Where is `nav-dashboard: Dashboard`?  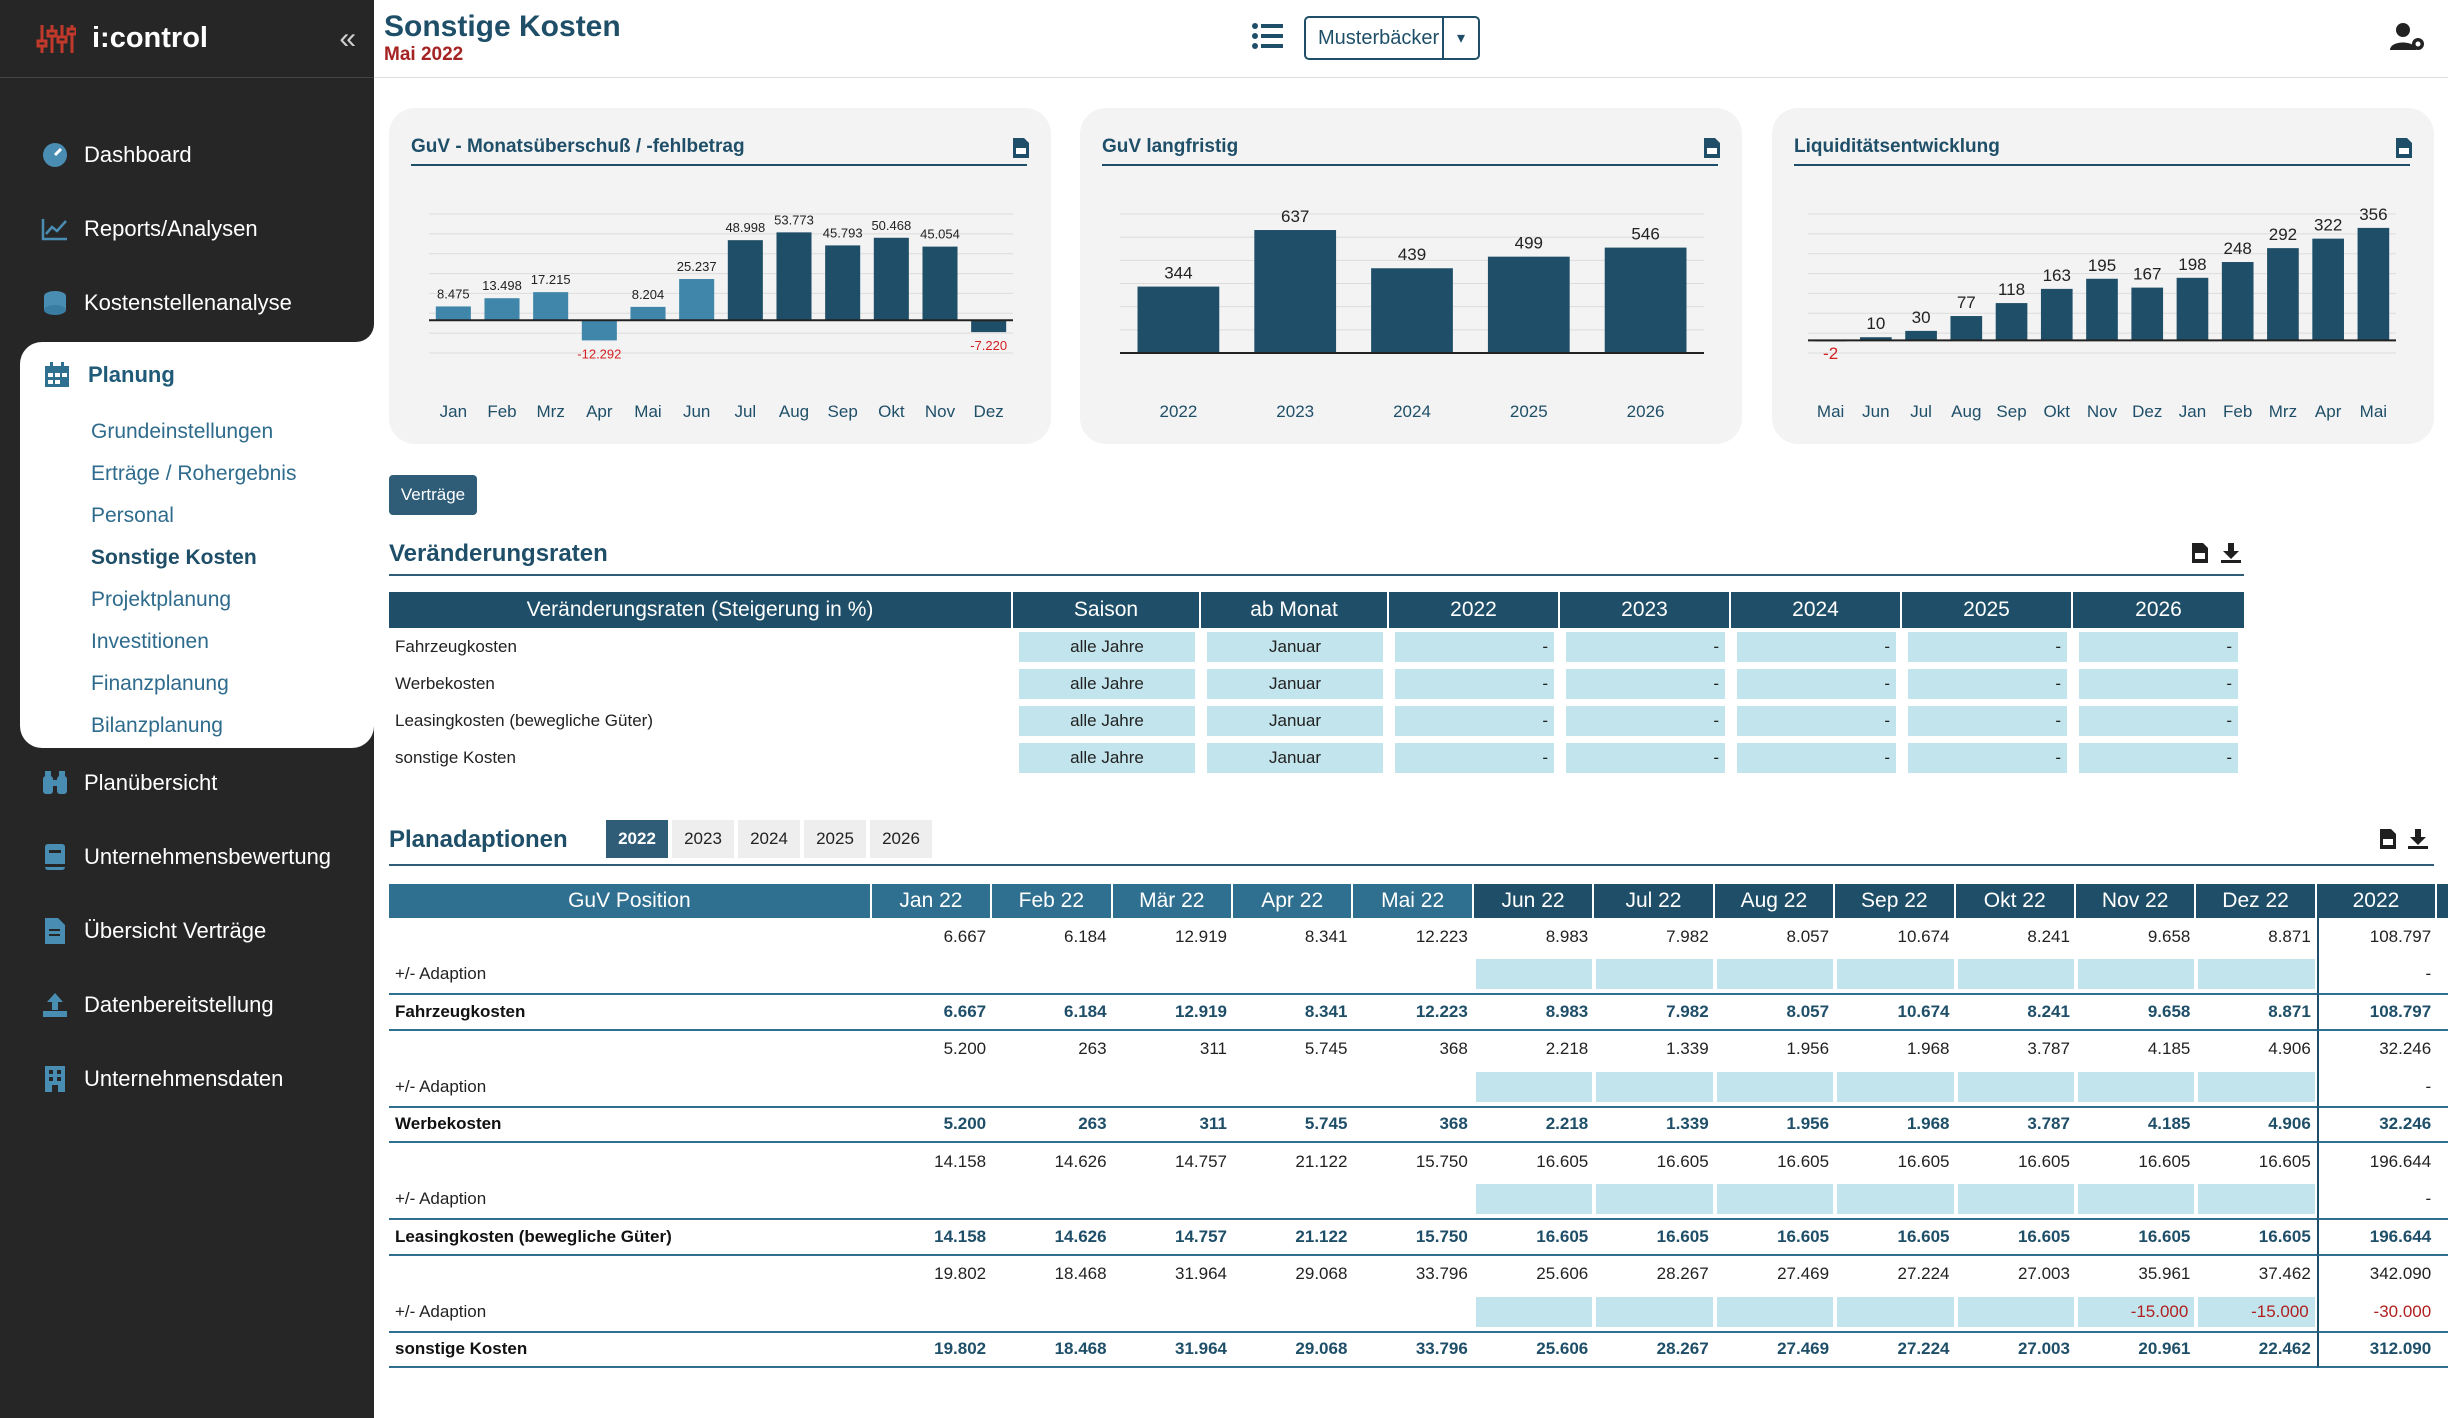
nav-dashboard: Dashboard is located at coordinates (116, 155).